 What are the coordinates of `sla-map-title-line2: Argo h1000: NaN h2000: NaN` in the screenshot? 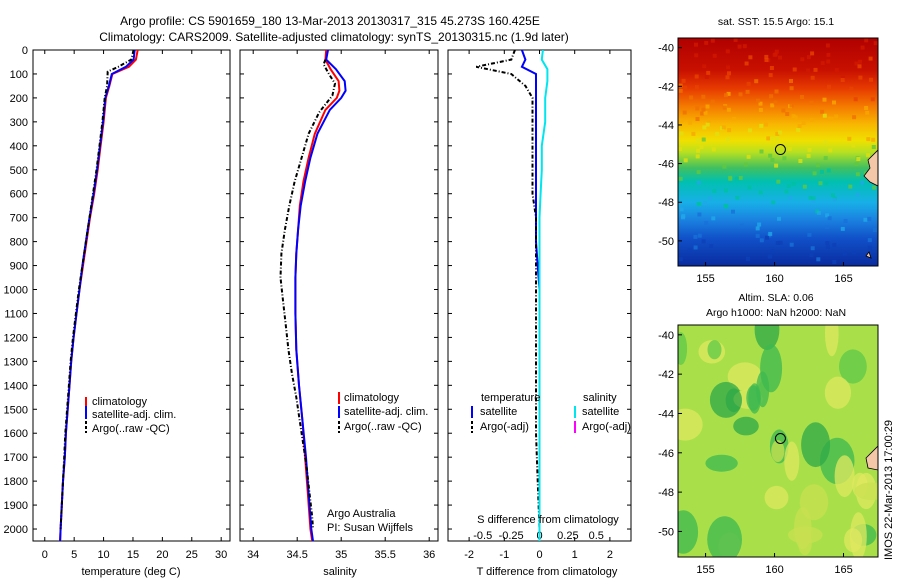 It's located at (776, 313).